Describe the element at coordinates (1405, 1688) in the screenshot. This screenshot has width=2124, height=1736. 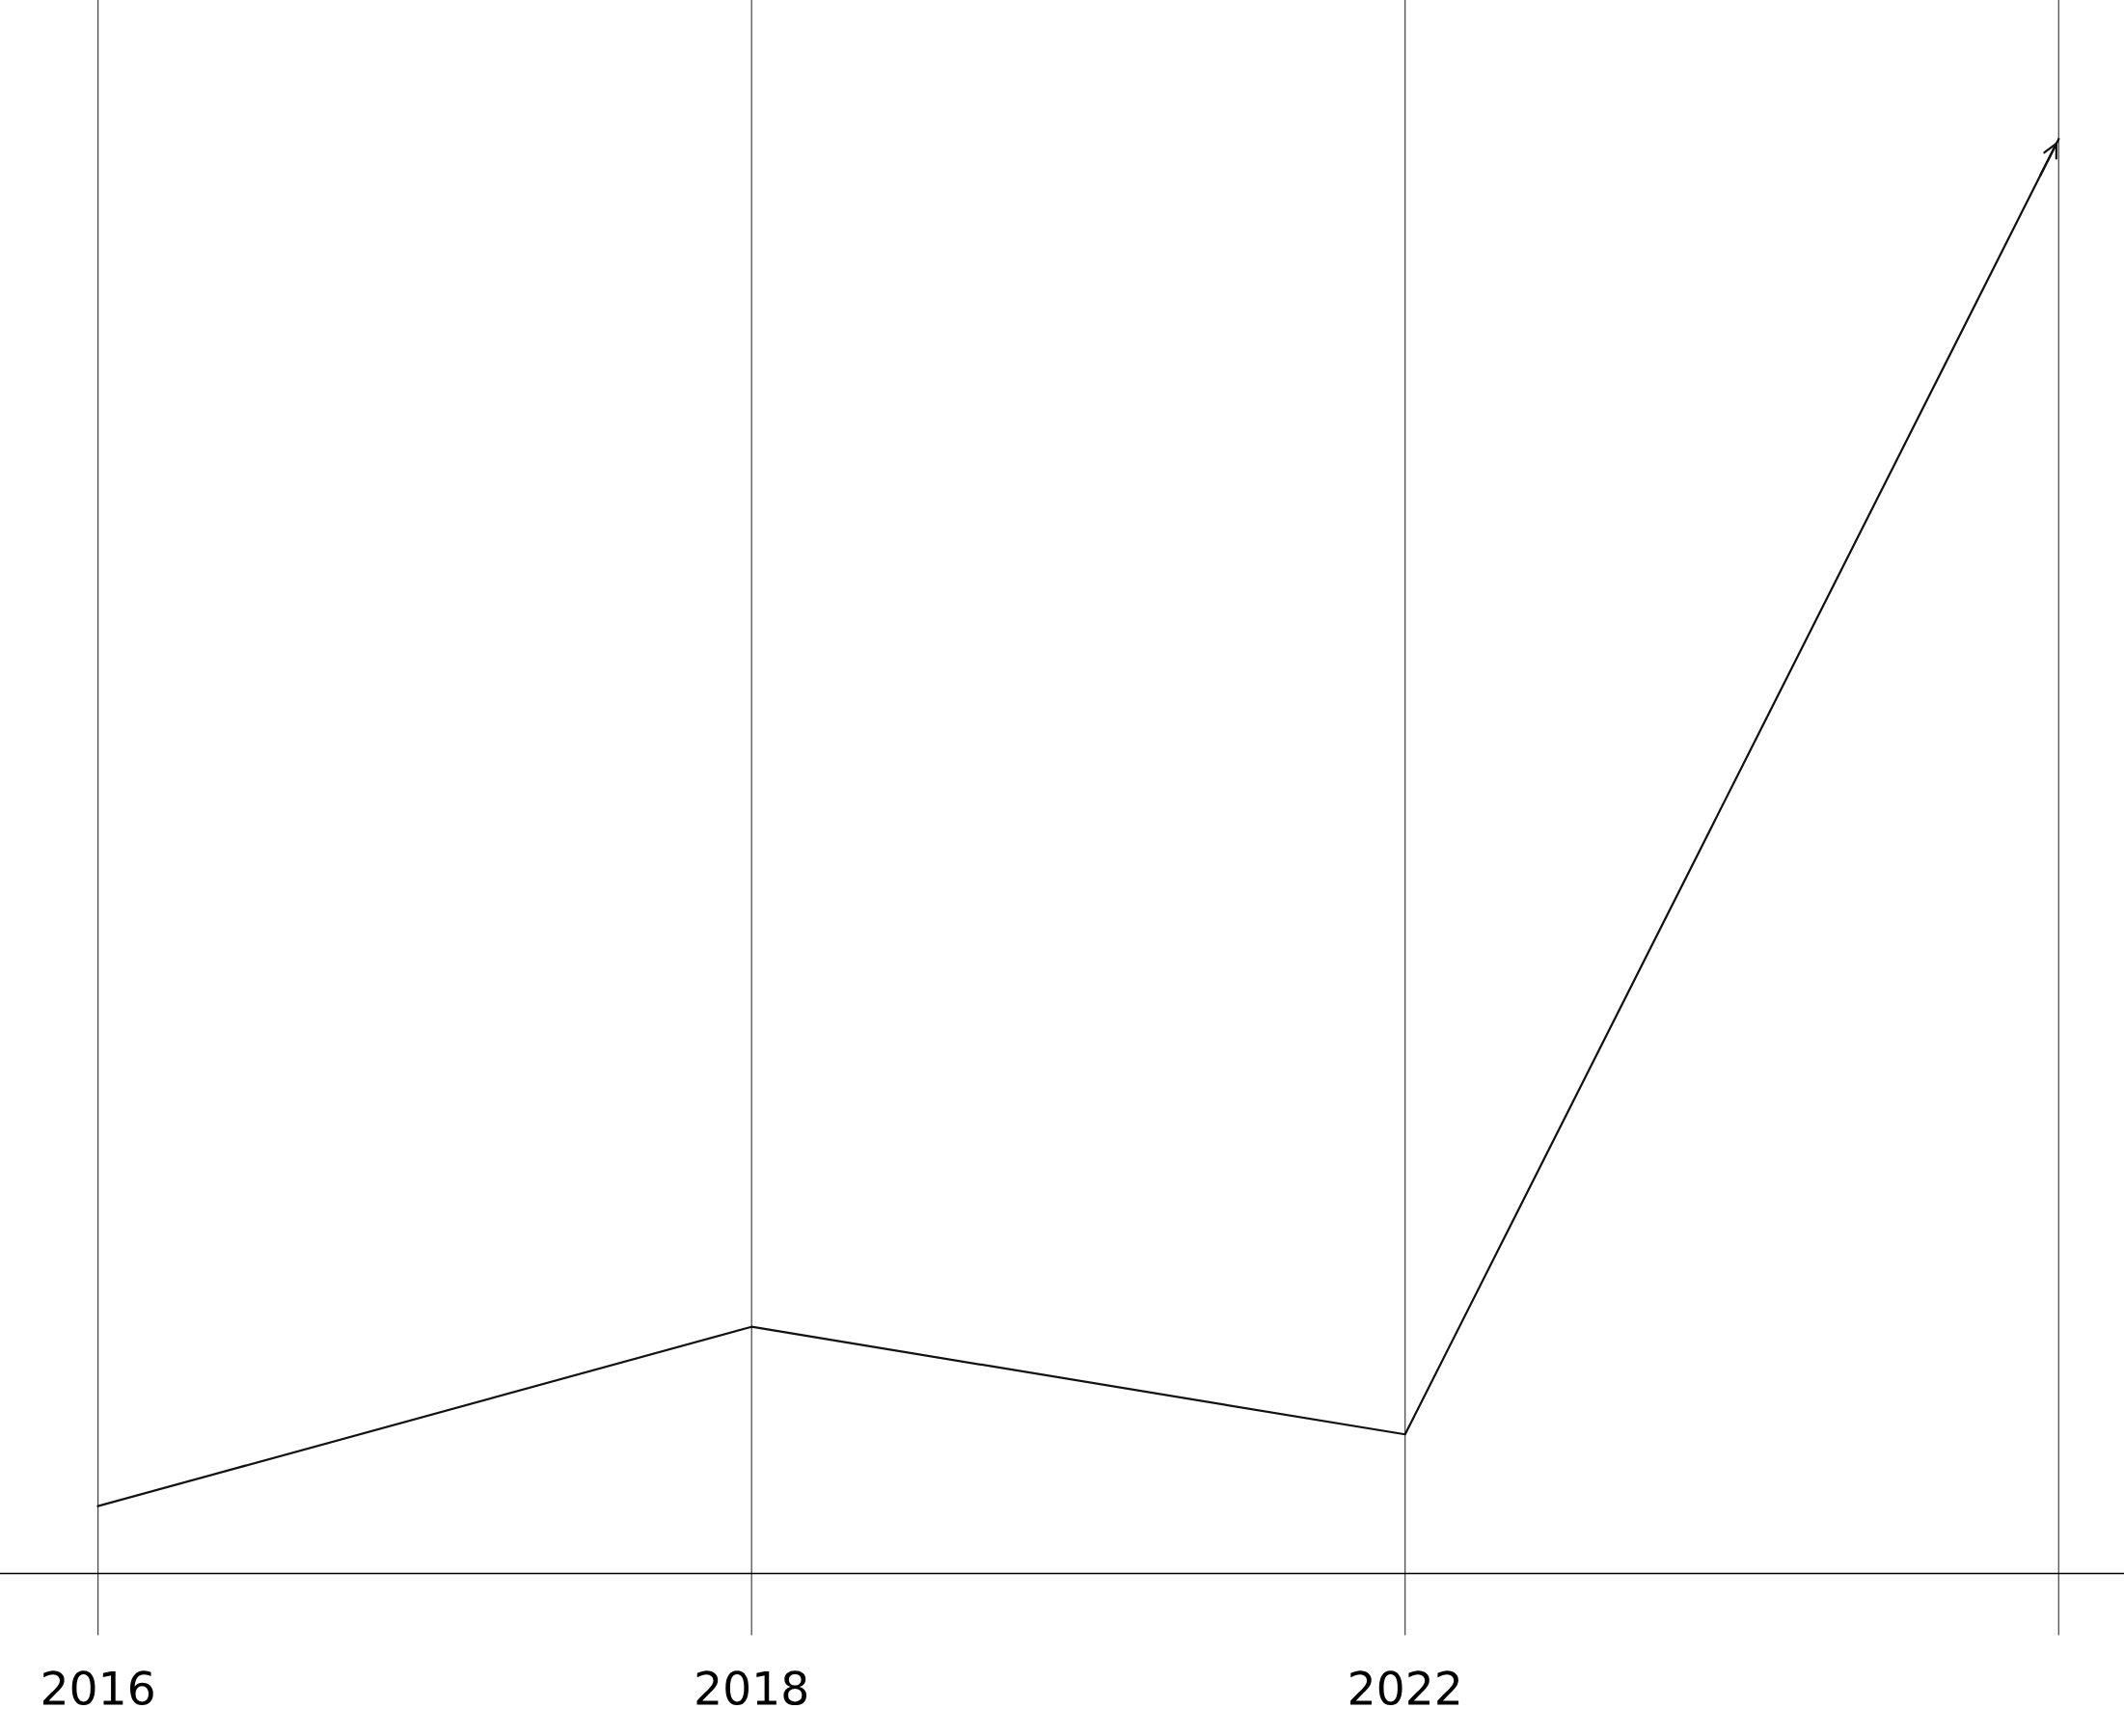
I see `x-tick-label: 2022` at that location.